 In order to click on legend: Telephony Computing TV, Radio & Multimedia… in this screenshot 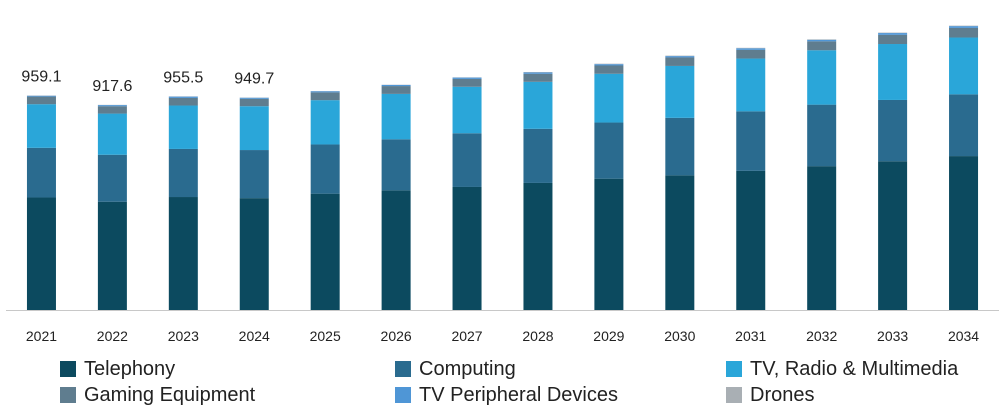, I will do `click(530, 386)`.